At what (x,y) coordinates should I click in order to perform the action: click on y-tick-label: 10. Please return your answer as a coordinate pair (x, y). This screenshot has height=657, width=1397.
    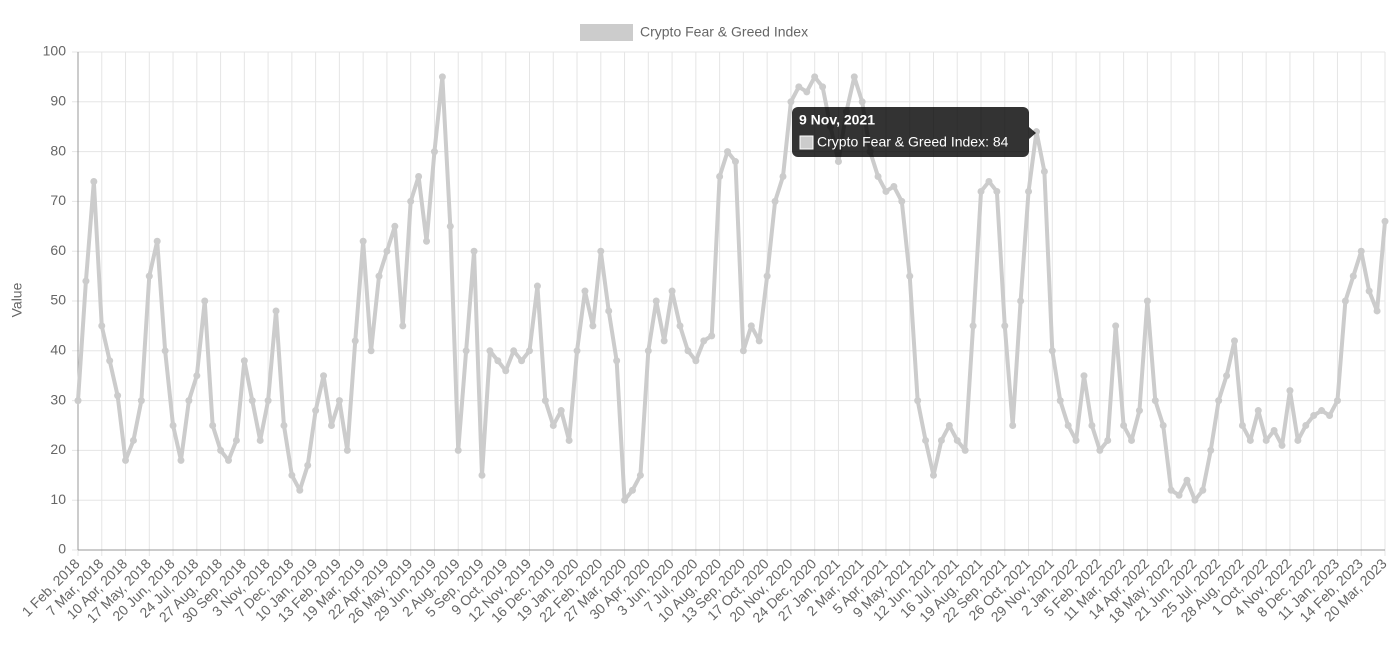
    Looking at the image, I should click on (58, 499).